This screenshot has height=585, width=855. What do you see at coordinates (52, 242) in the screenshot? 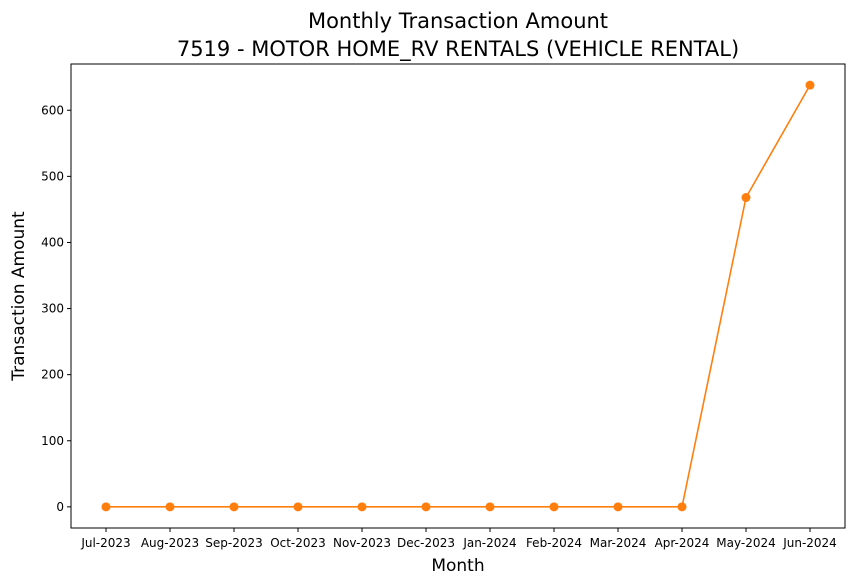
I see `y-tick-label: 400` at bounding box center [52, 242].